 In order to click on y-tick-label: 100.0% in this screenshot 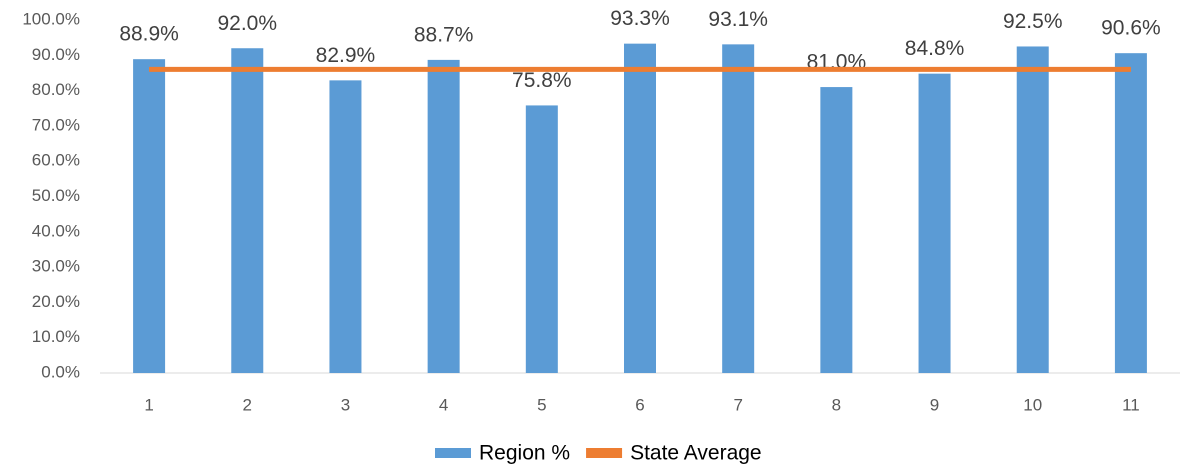, I will do `click(51, 18)`.